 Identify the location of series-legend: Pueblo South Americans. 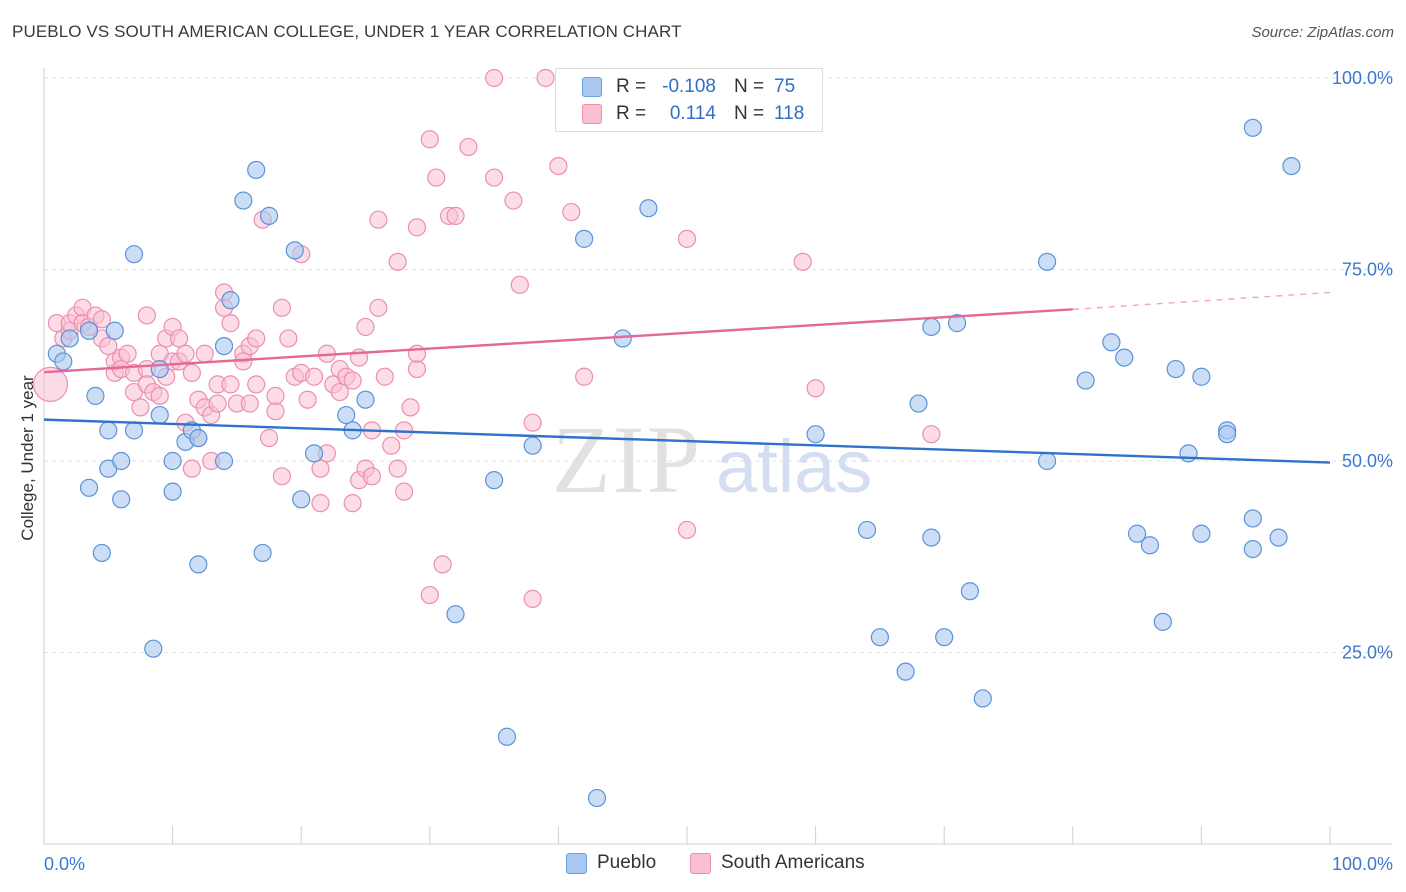
(703, 865).